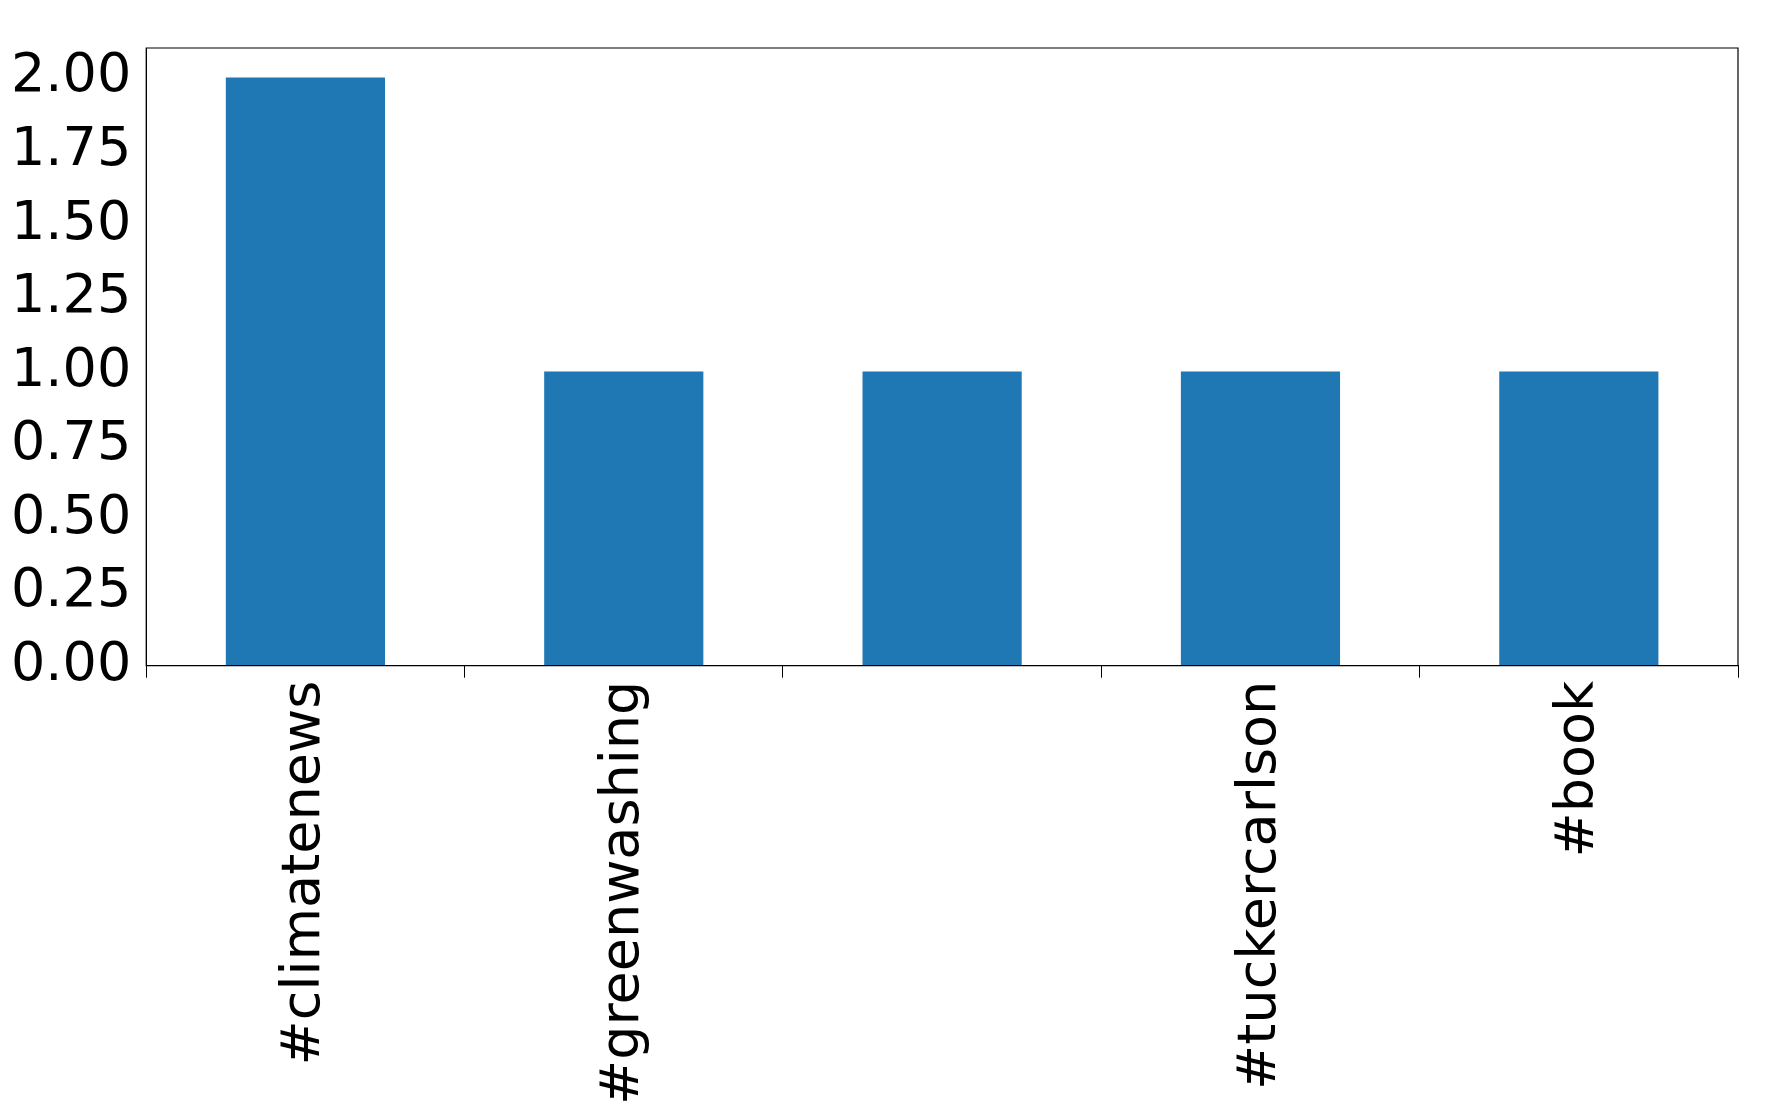 Image resolution: width=1778 pixels, height=1119 pixels. What do you see at coordinates (1256, 885) in the screenshot?
I see `x-tick-label: #tuckercarlson` at bounding box center [1256, 885].